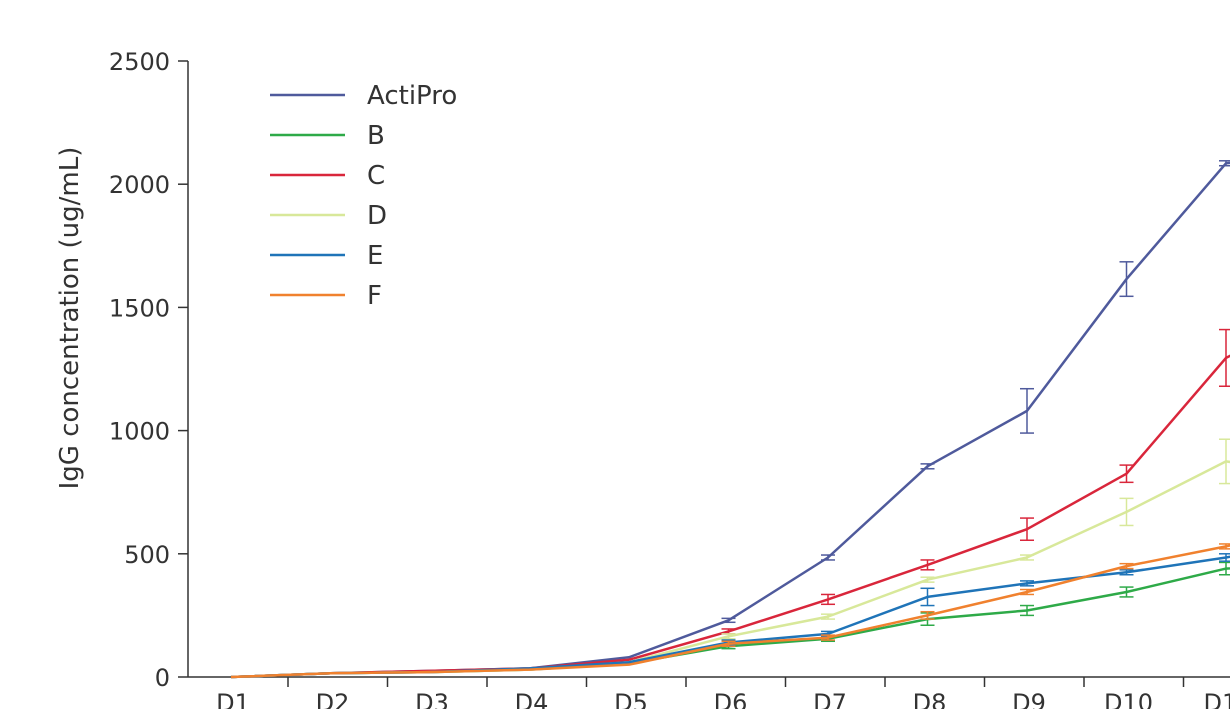 The image size is (1230, 709). I want to click on x-tick-label: D10, so click(1128, 699).